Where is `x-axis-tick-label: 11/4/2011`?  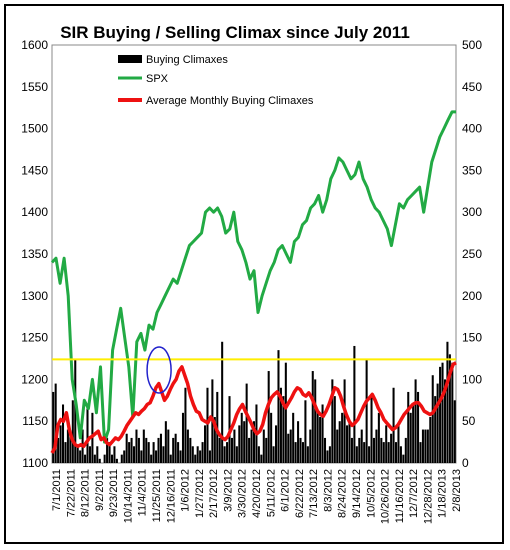 x-axis-tick-label: 11/4/2011 is located at coordinates (143, 492).